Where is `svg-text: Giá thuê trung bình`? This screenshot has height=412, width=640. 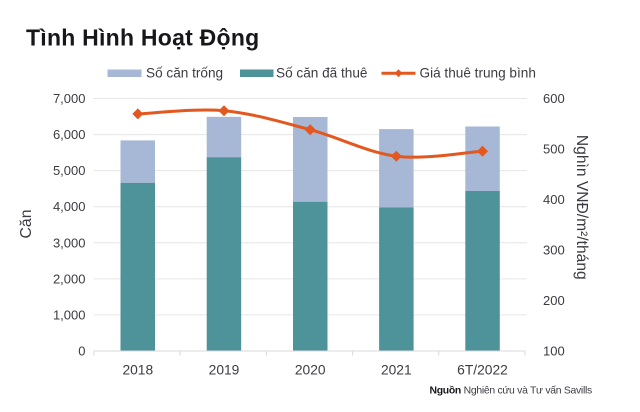
svg-text: Giá thuê trung bình is located at coordinates (478, 73).